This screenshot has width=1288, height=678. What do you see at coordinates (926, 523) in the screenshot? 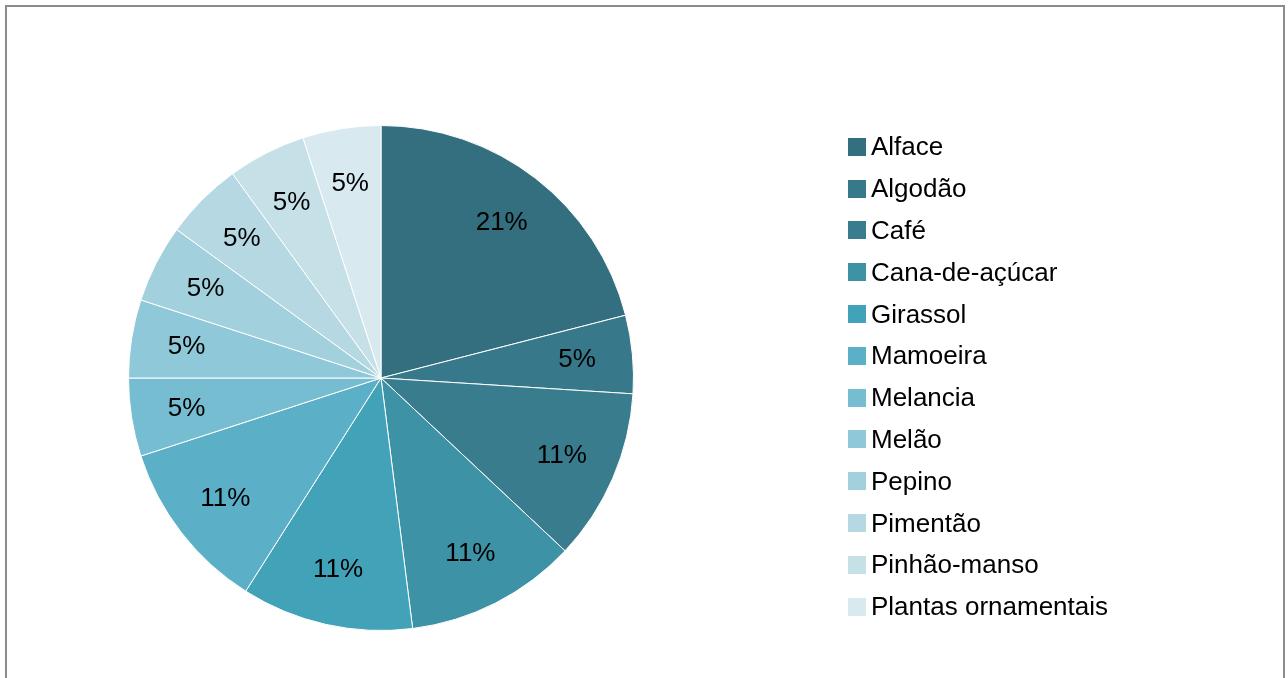
I see `legend-label: Pimentão` at bounding box center [926, 523].